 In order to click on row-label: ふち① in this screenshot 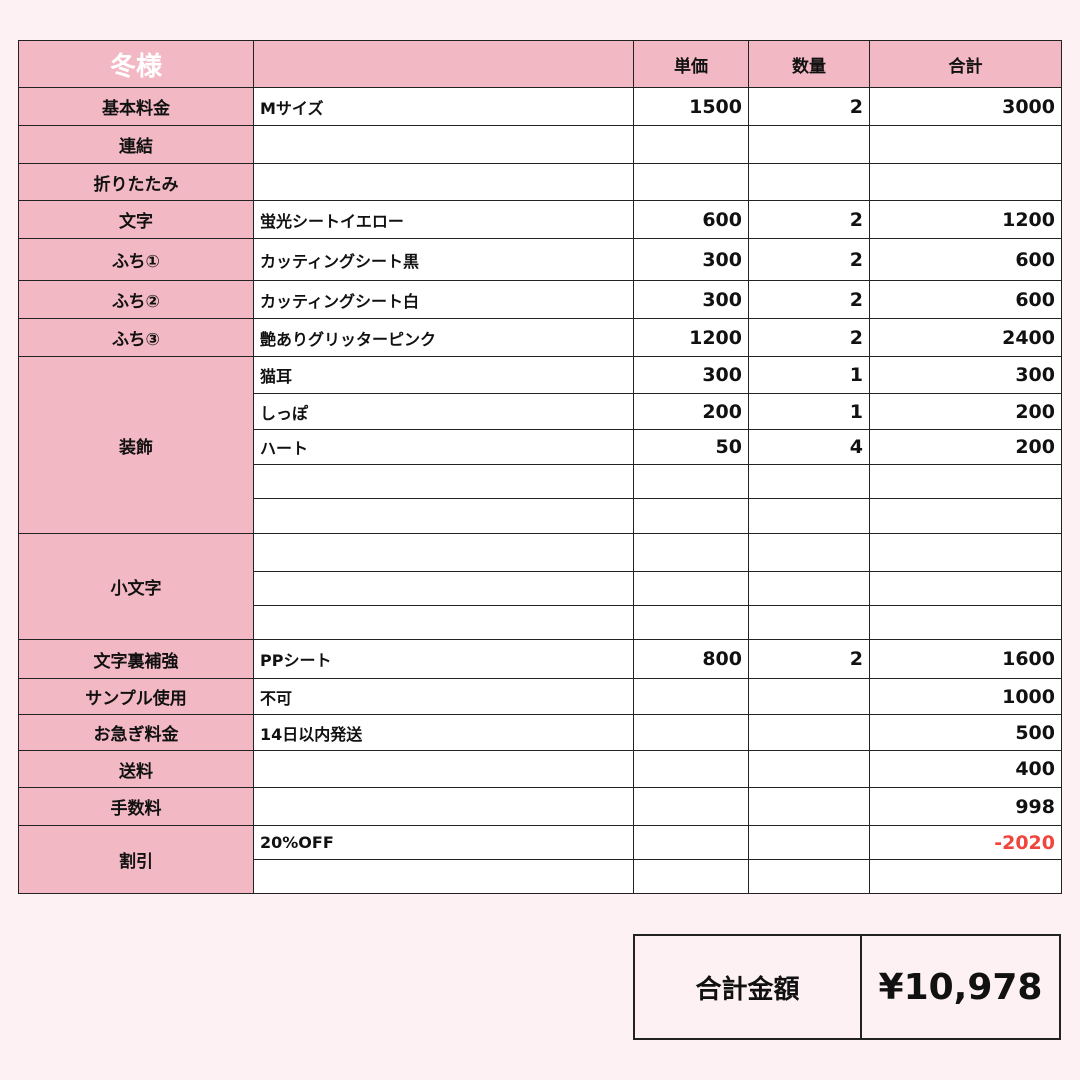, I will do `click(136, 259)`.